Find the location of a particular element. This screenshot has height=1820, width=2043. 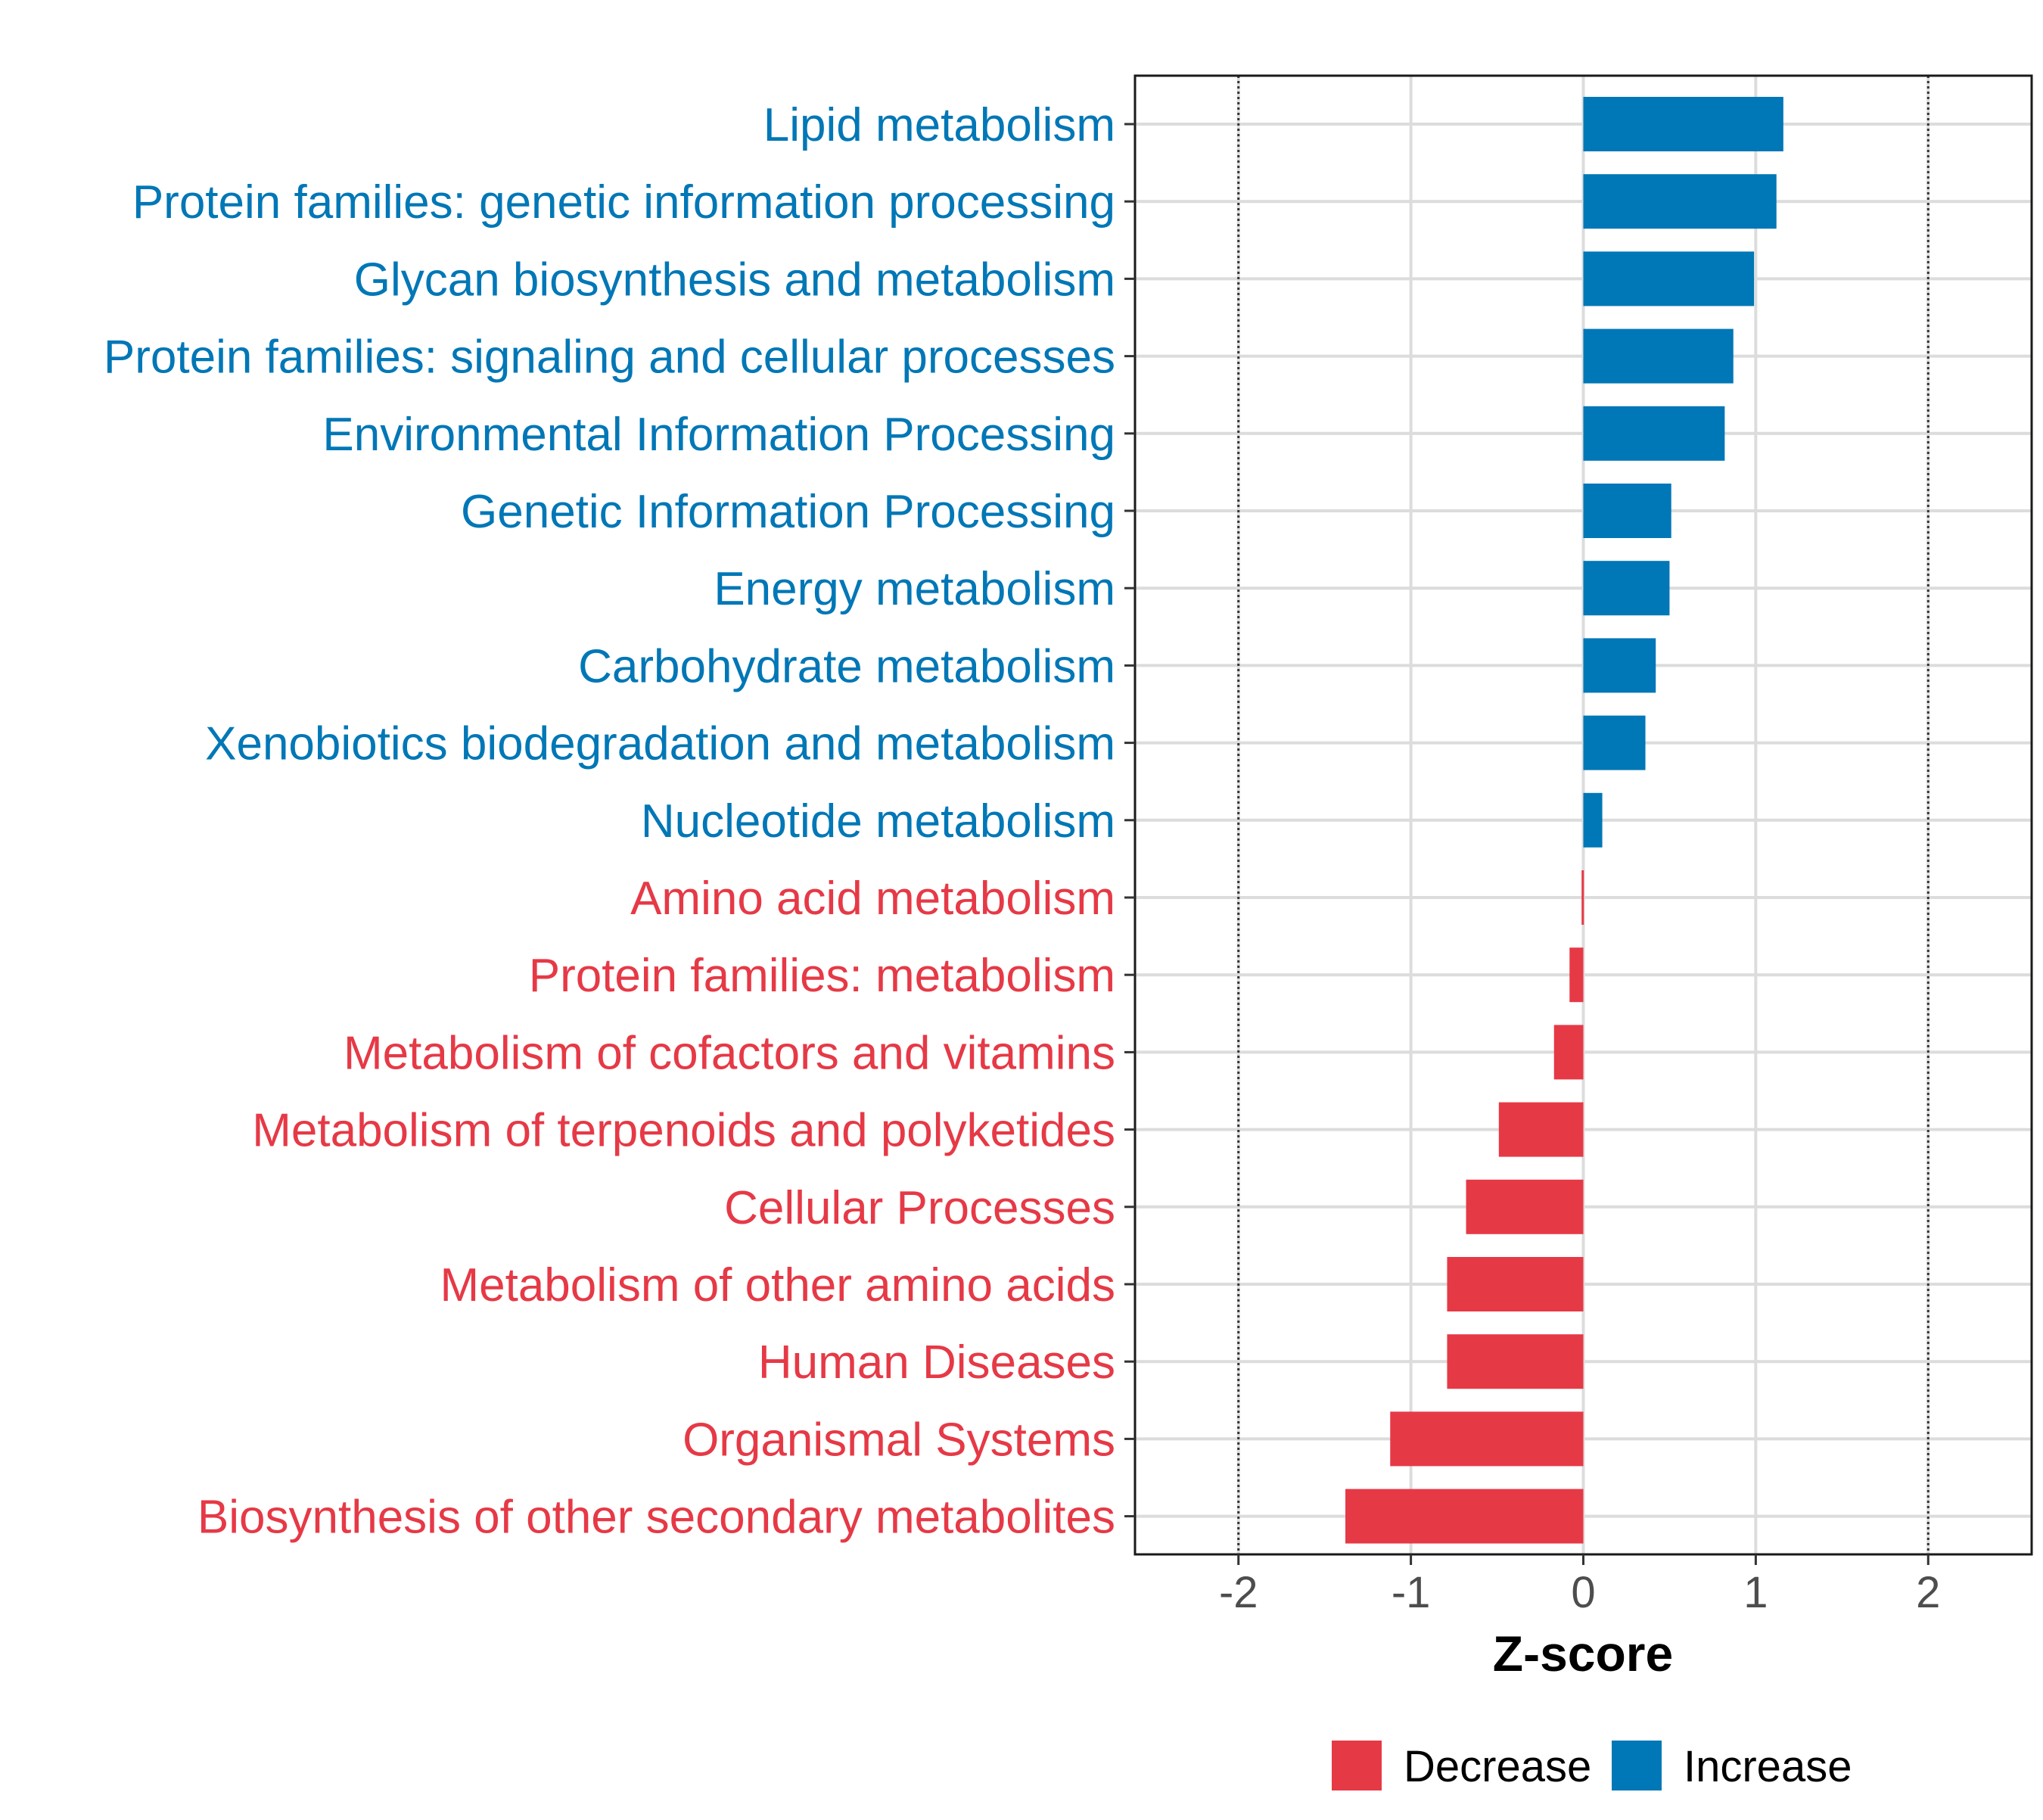

category-label-14: Cellular Processes is located at coordinates (919, 1208).